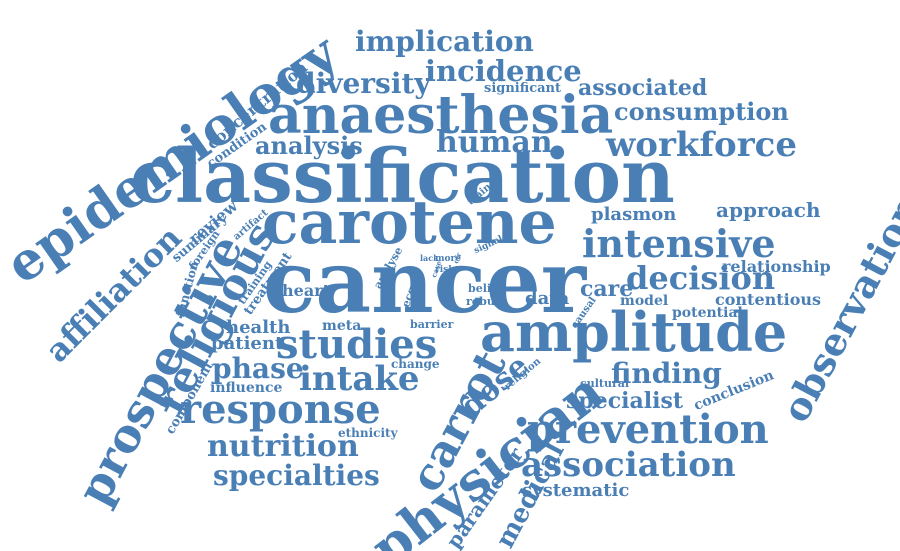 The width and height of the screenshot is (900, 551). Describe the element at coordinates (701, 278) in the screenshot. I see `word-decision: decision` at that location.